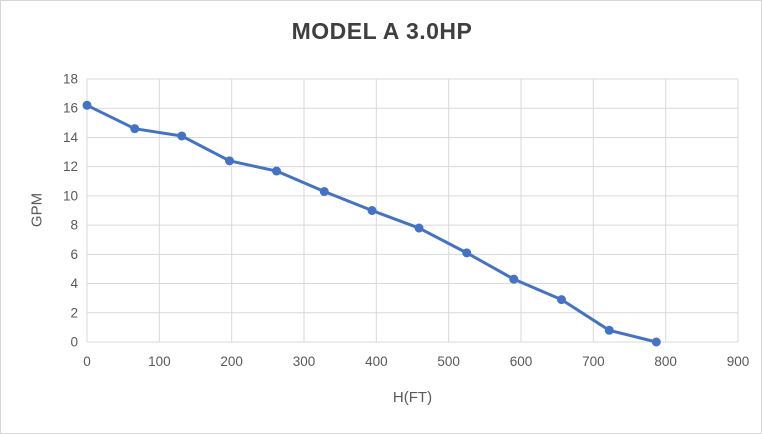 The image size is (762, 434). Describe the element at coordinates (70, 166) in the screenshot. I see `y-tick-label-12: 12` at that location.